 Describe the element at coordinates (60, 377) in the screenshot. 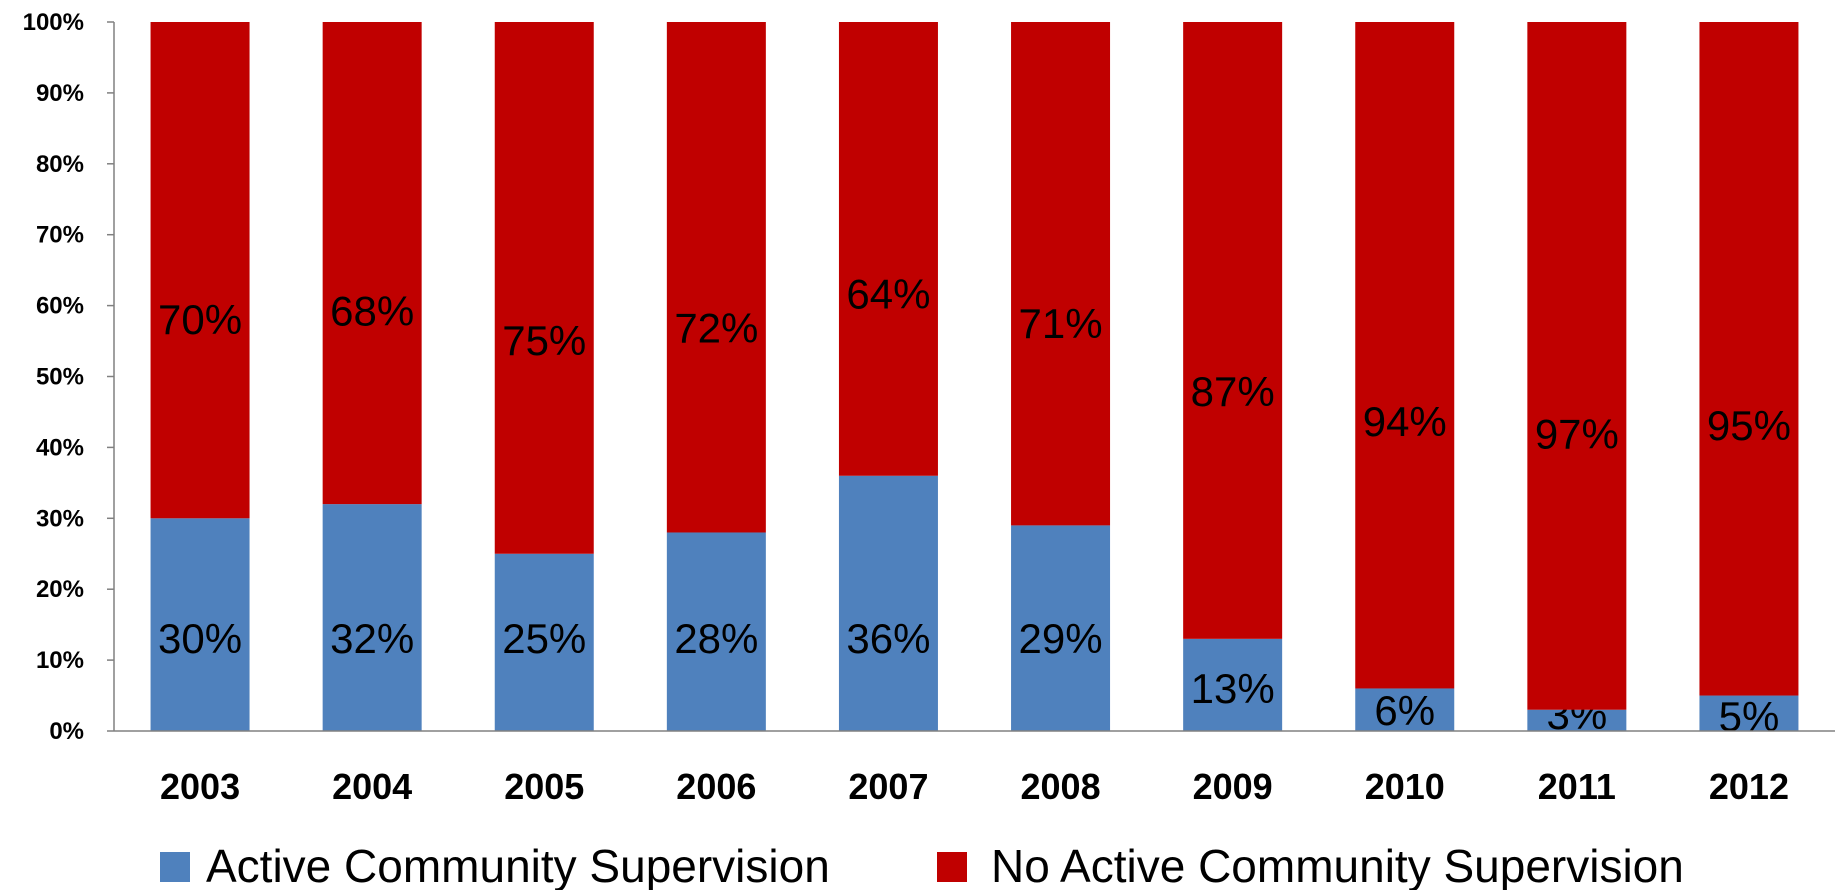

I see `y-tick-label: 50%` at that location.